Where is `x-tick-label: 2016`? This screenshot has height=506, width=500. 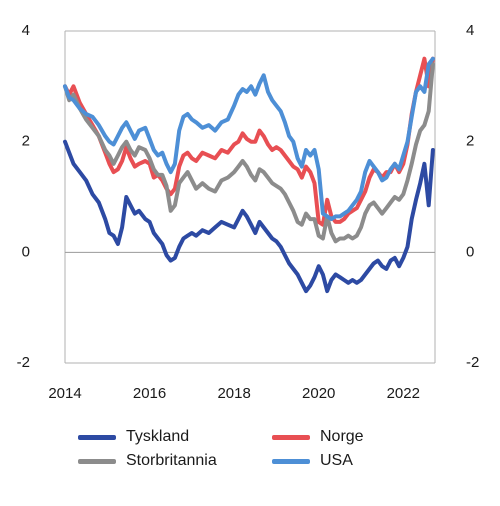
x-tick-label: 2016 is located at coordinates (149, 393).